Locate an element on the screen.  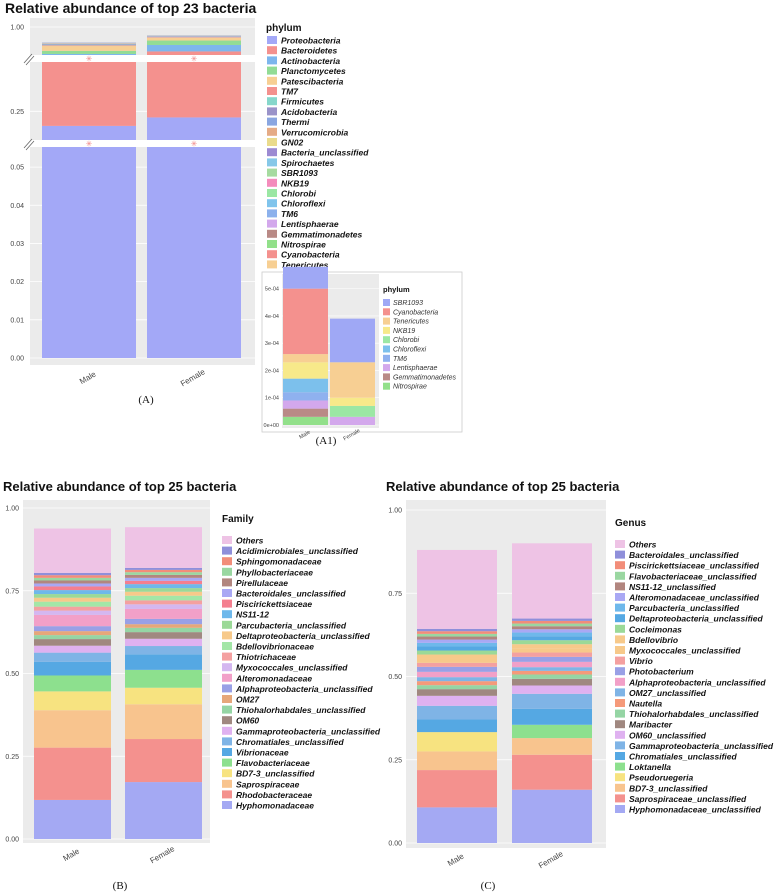
chart-a-legend-label: Nitrospirae is located at coordinates (303, 245).